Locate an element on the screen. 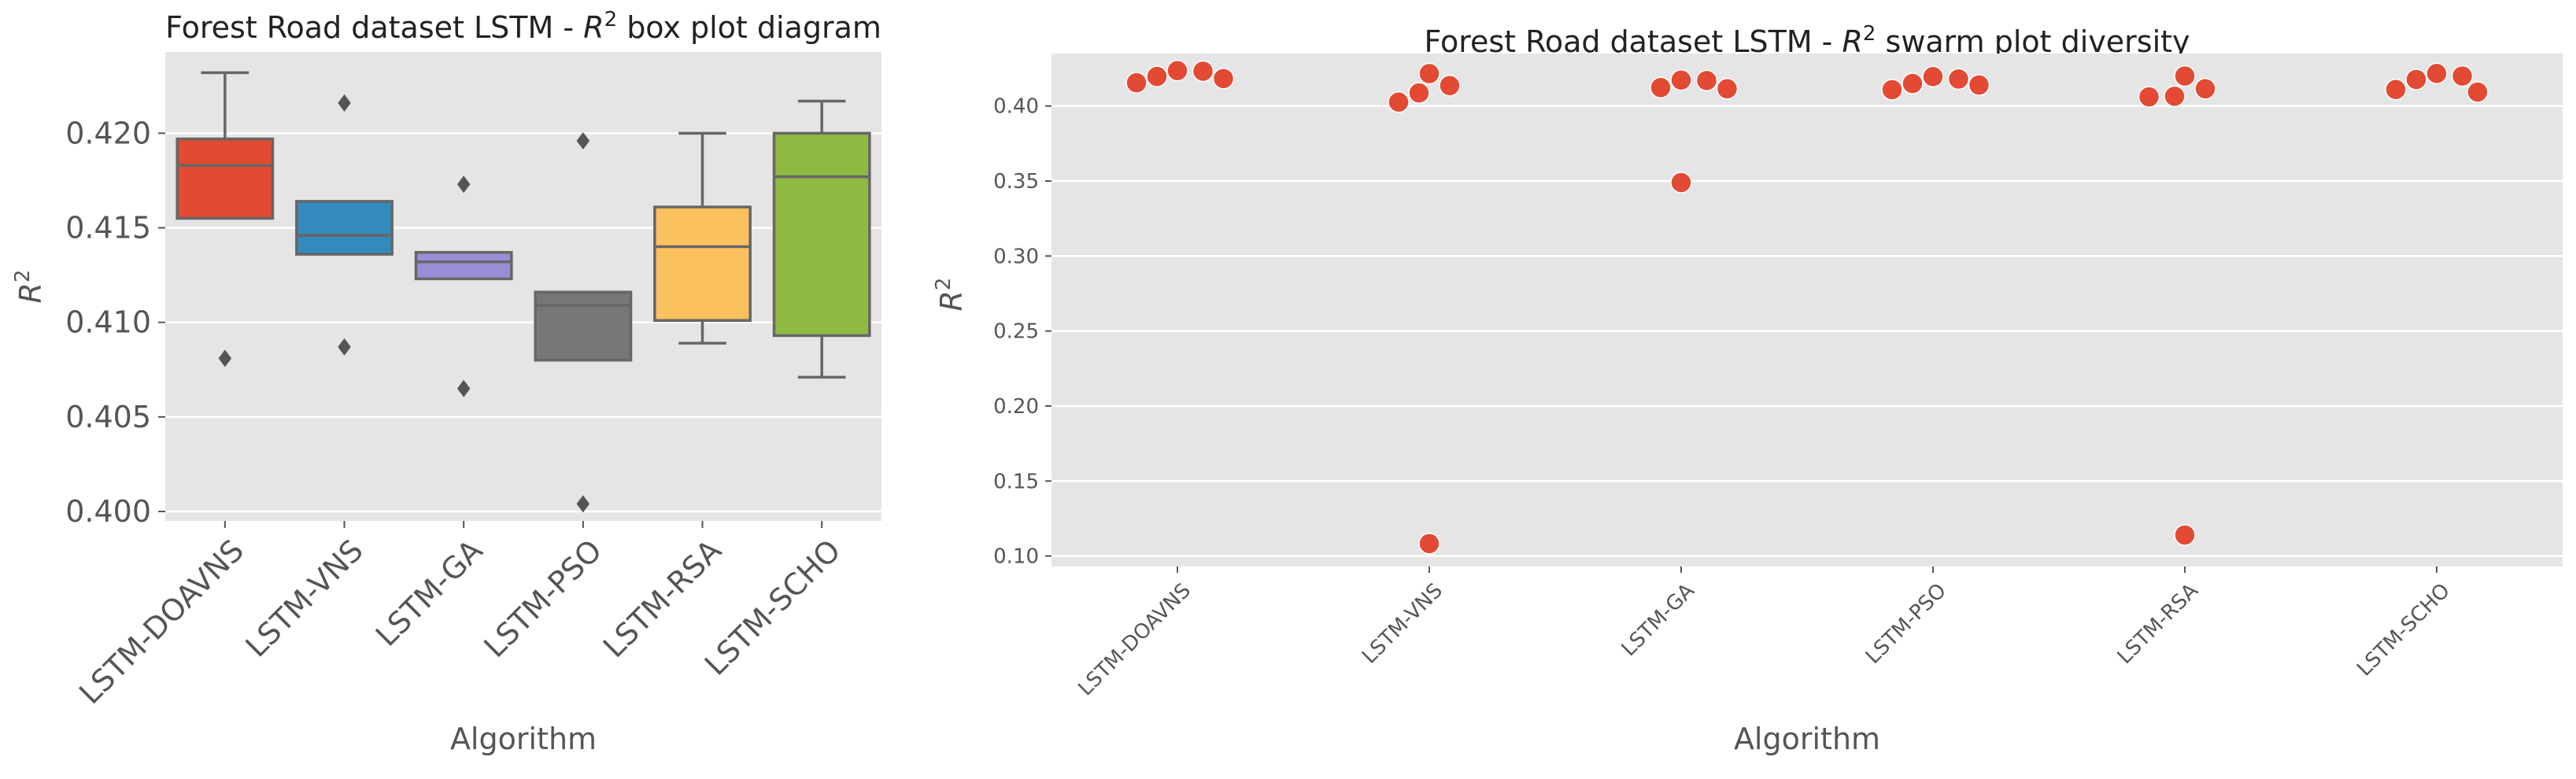  box-lstm-ga is located at coordinates (463, 265).